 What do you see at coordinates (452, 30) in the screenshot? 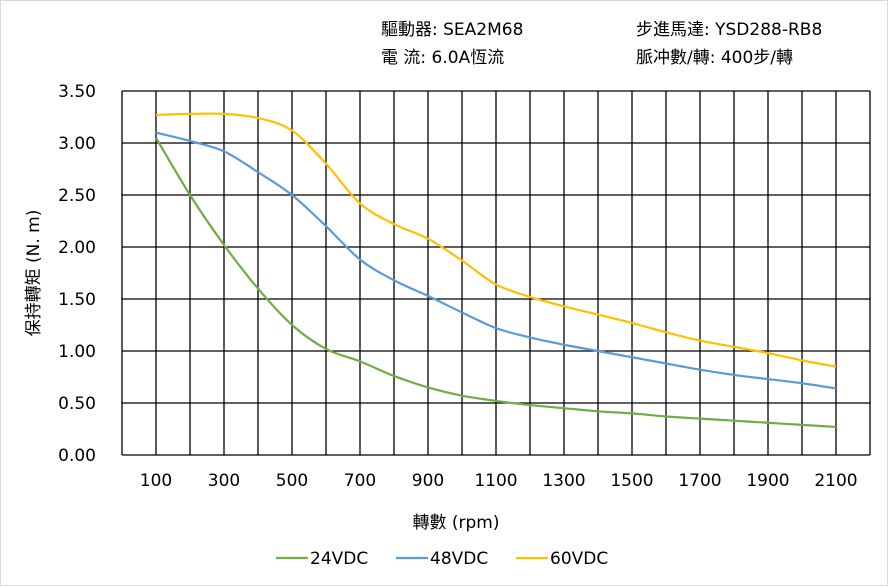
I see `driver-label: 驅動器: SEA2M68` at bounding box center [452, 30].